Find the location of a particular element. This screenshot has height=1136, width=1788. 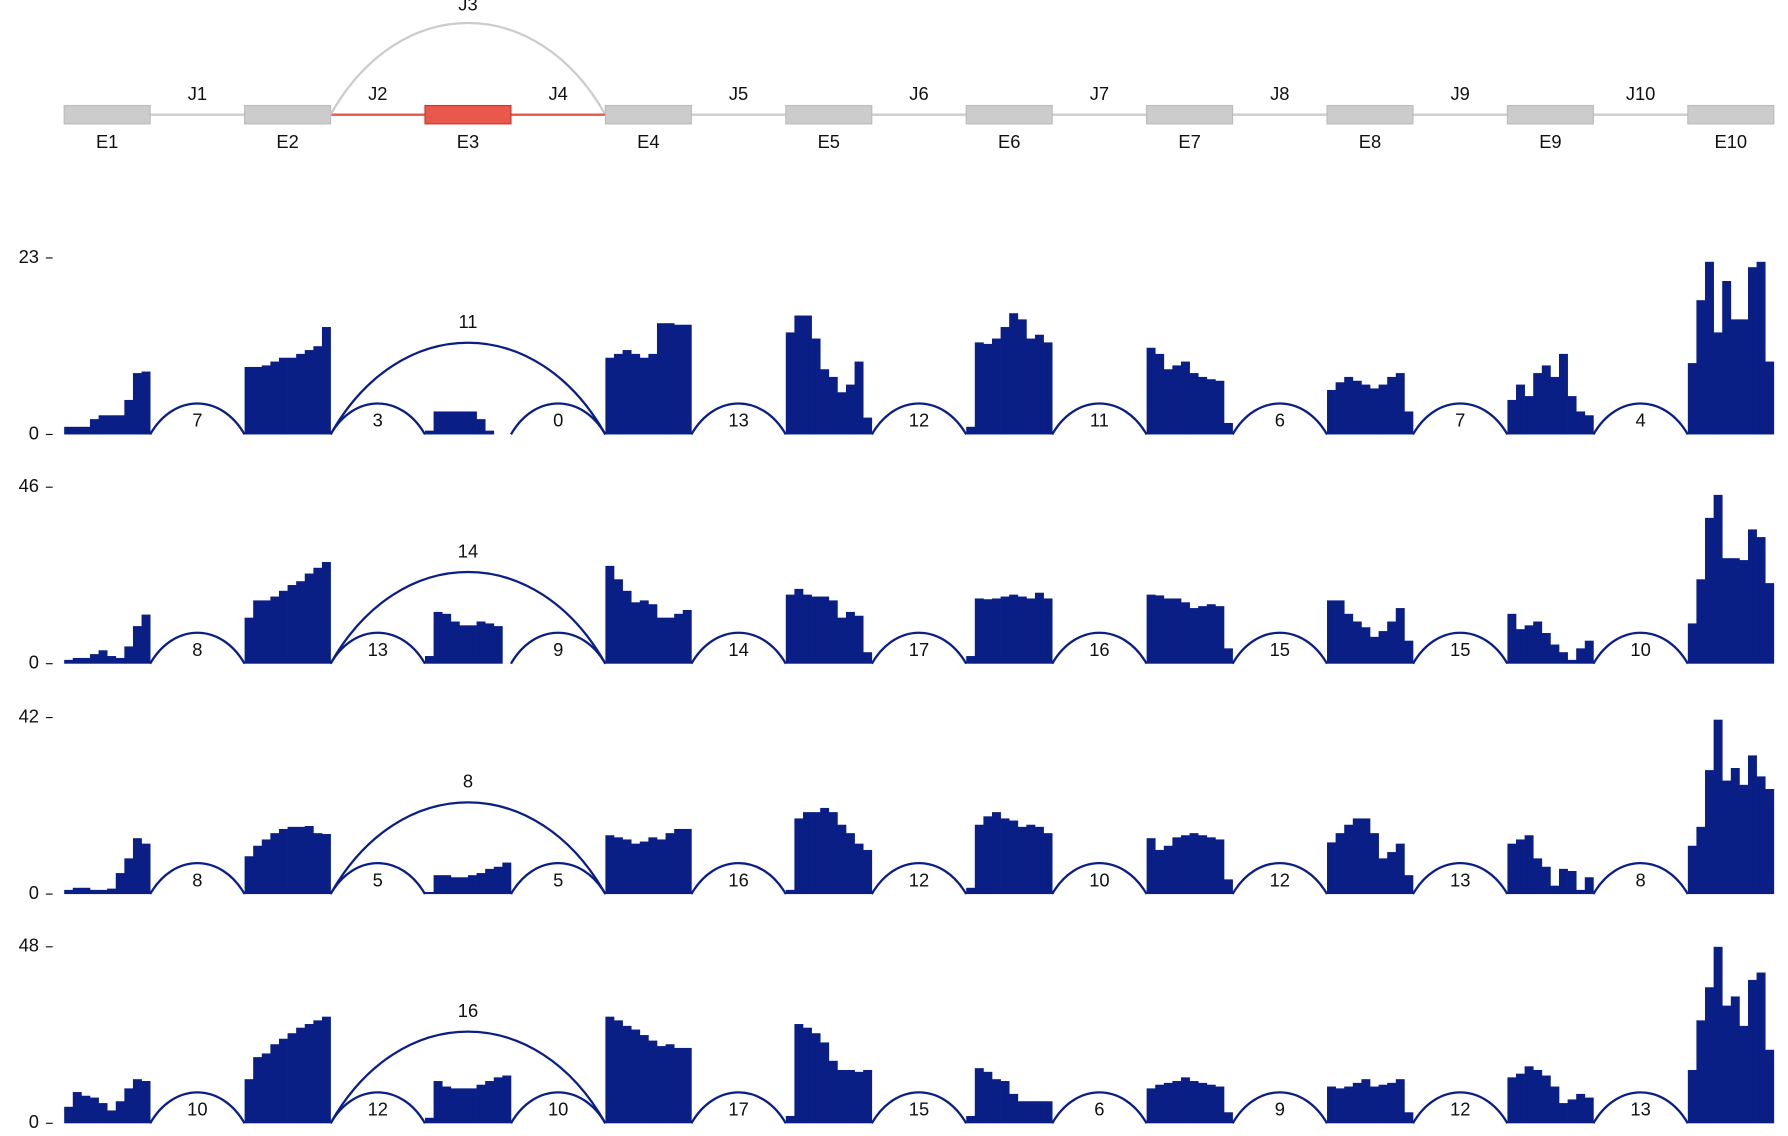

junction-label: J9 is located at coordinates (1460, 93).